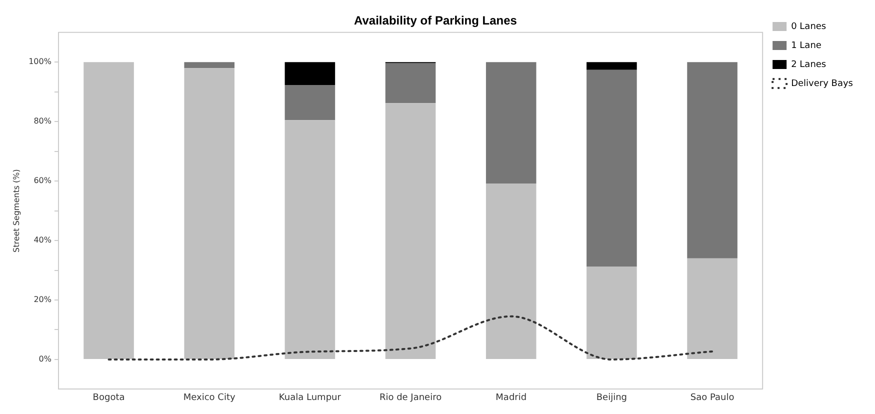 The image size is (875, 414). What do you see at coordinates (45, 359) in the screenshot?
I see `y-tick-label: 0%` at bounding box center [45, 359].